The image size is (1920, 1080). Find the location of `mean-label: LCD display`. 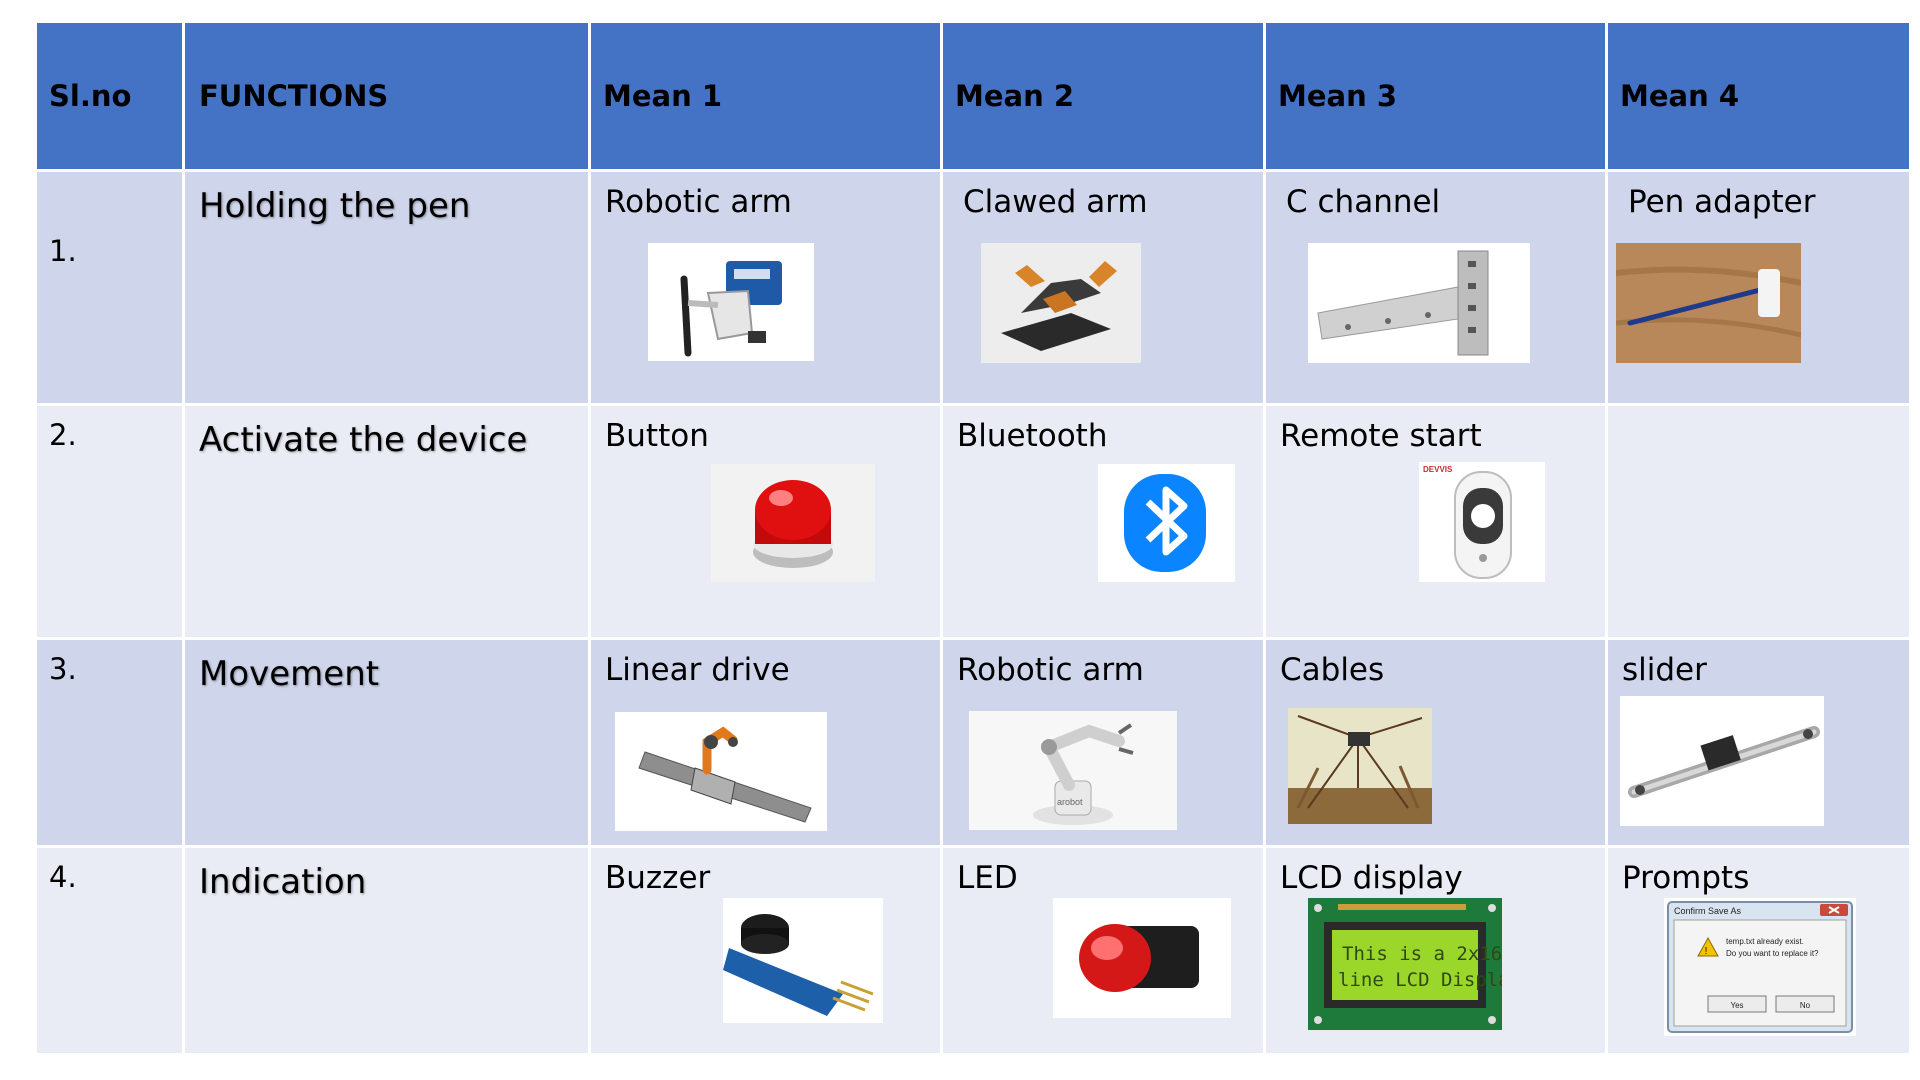

mean-label: LCD display is located at coordinates (1371, 878).